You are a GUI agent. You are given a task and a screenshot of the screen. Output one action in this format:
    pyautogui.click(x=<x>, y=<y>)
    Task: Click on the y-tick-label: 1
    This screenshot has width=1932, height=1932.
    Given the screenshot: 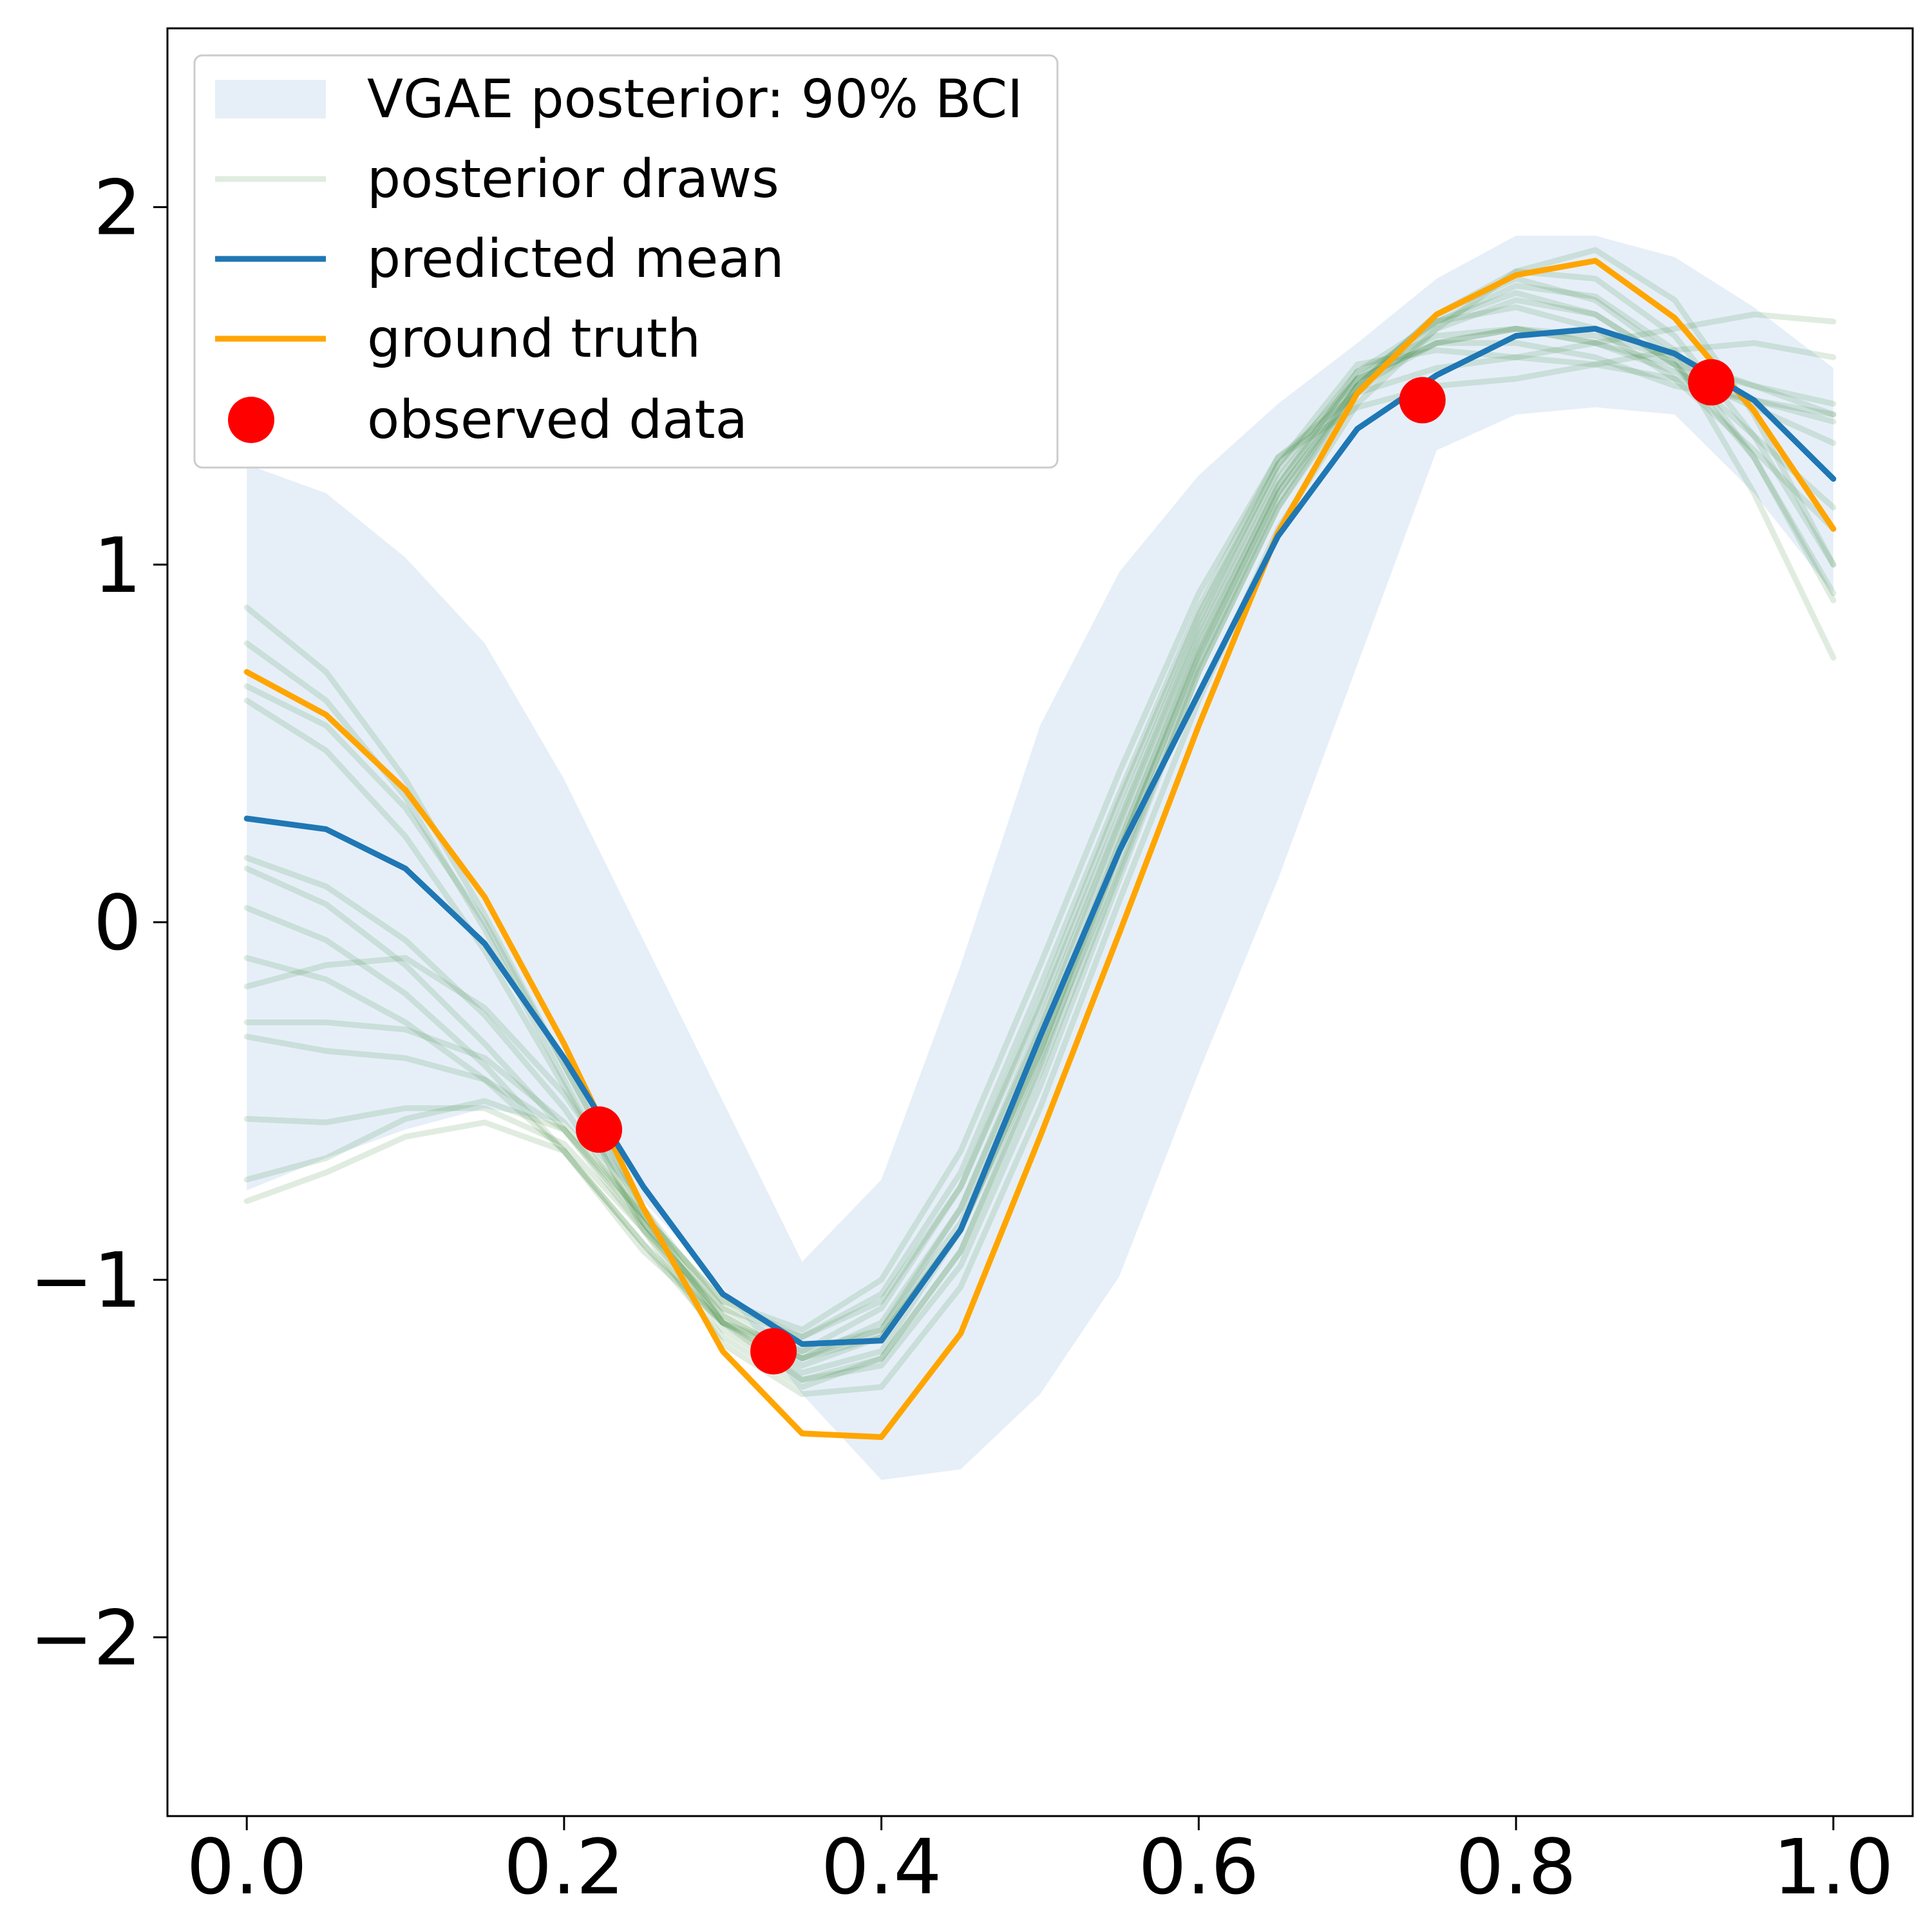 What is the action you would take?
    pyautogui.click(x=117, y=565)
    